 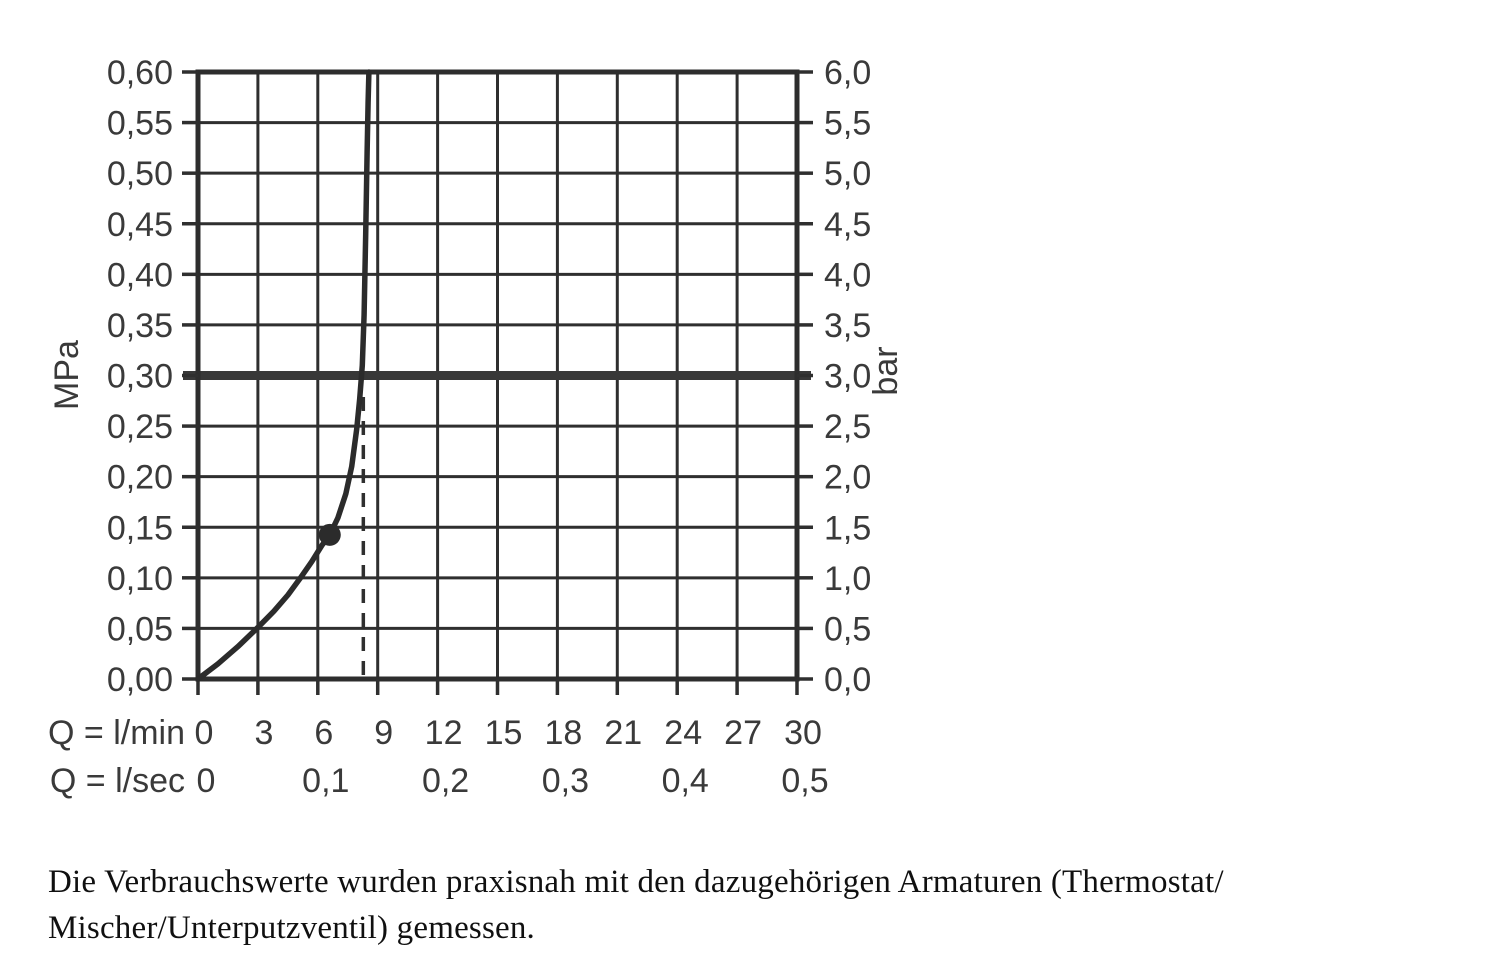 What do you see at coordinates (563, 733) in the screenshot?
I see `x-primary-tick-label: 18` at bounding box center [563, 733].